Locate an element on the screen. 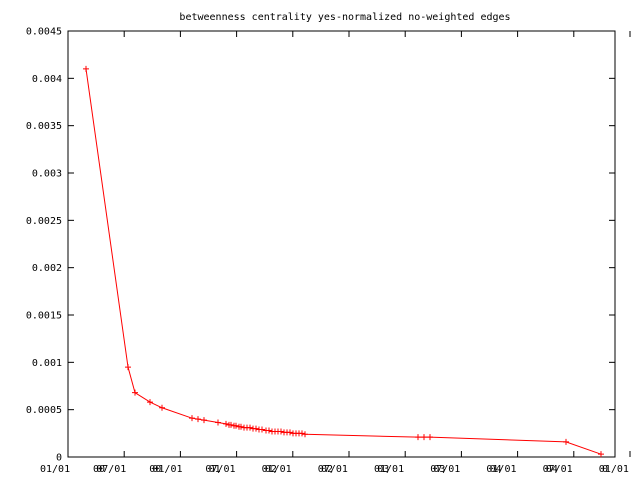  y-tick-label: 0.0005 is located at coordinates (44, 410).